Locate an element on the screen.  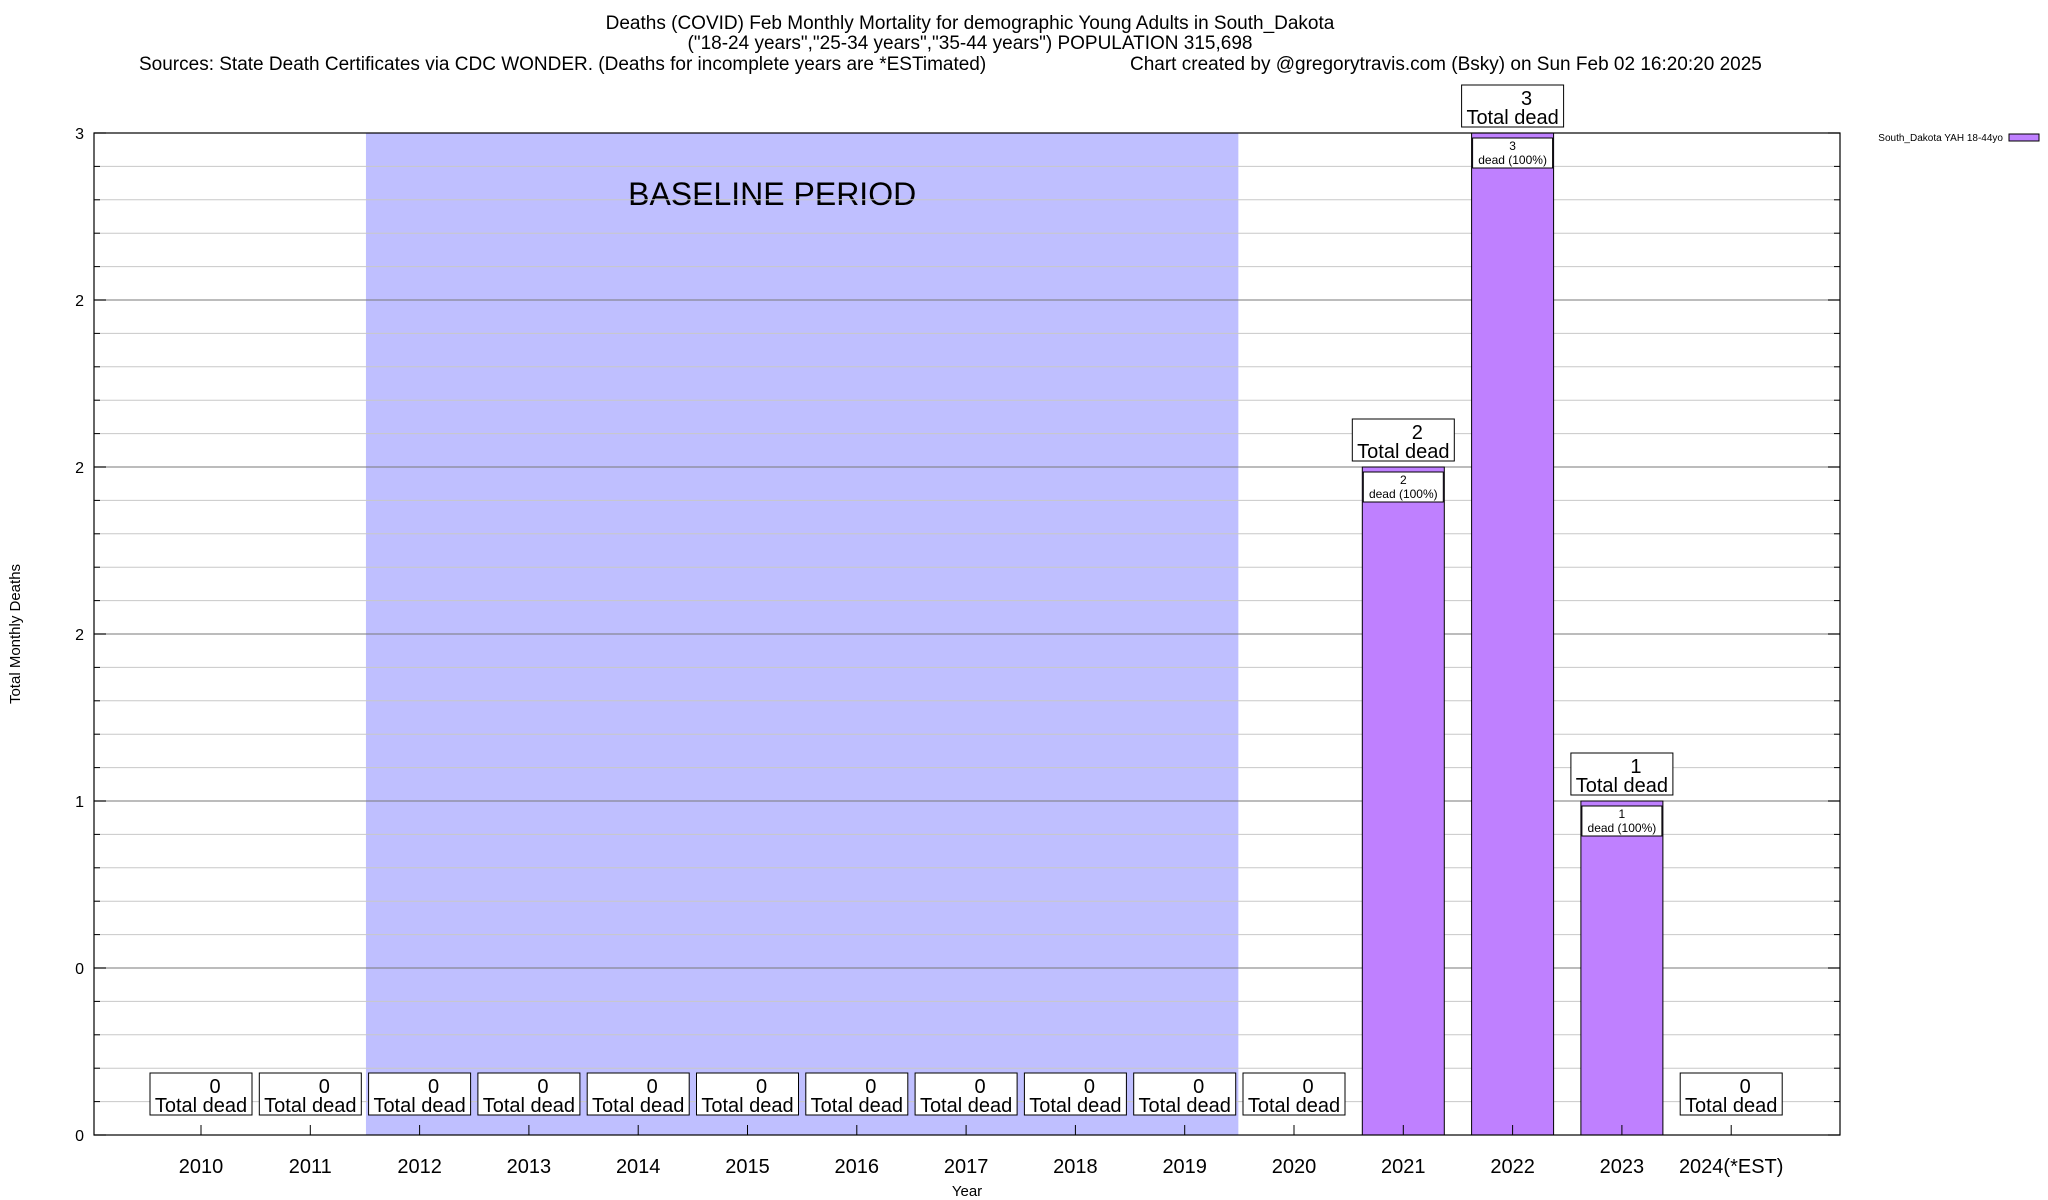
total-label-value: 1 is located at coordinates (1635, 767).